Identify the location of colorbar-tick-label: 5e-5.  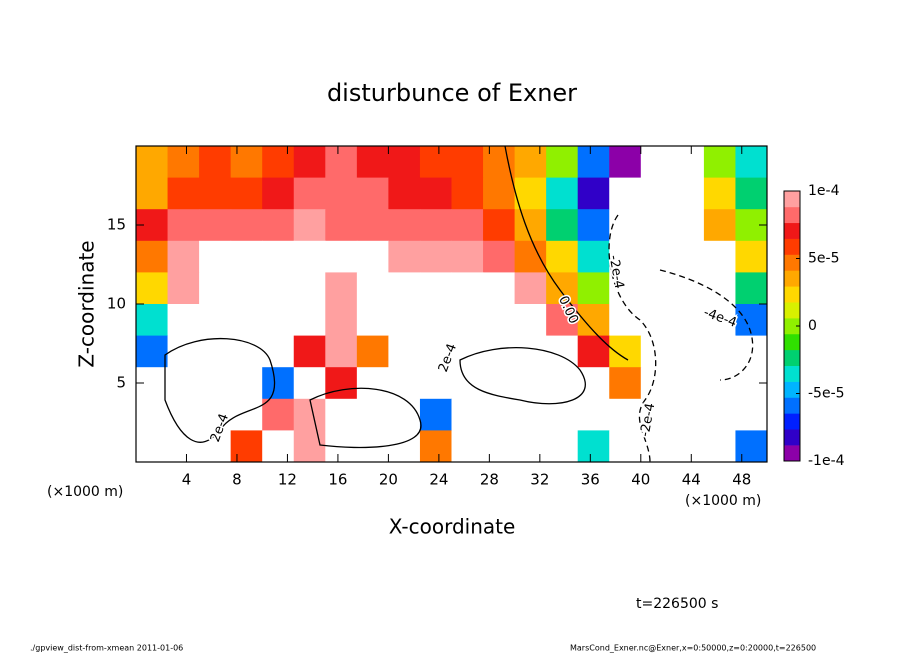
(823, 259).